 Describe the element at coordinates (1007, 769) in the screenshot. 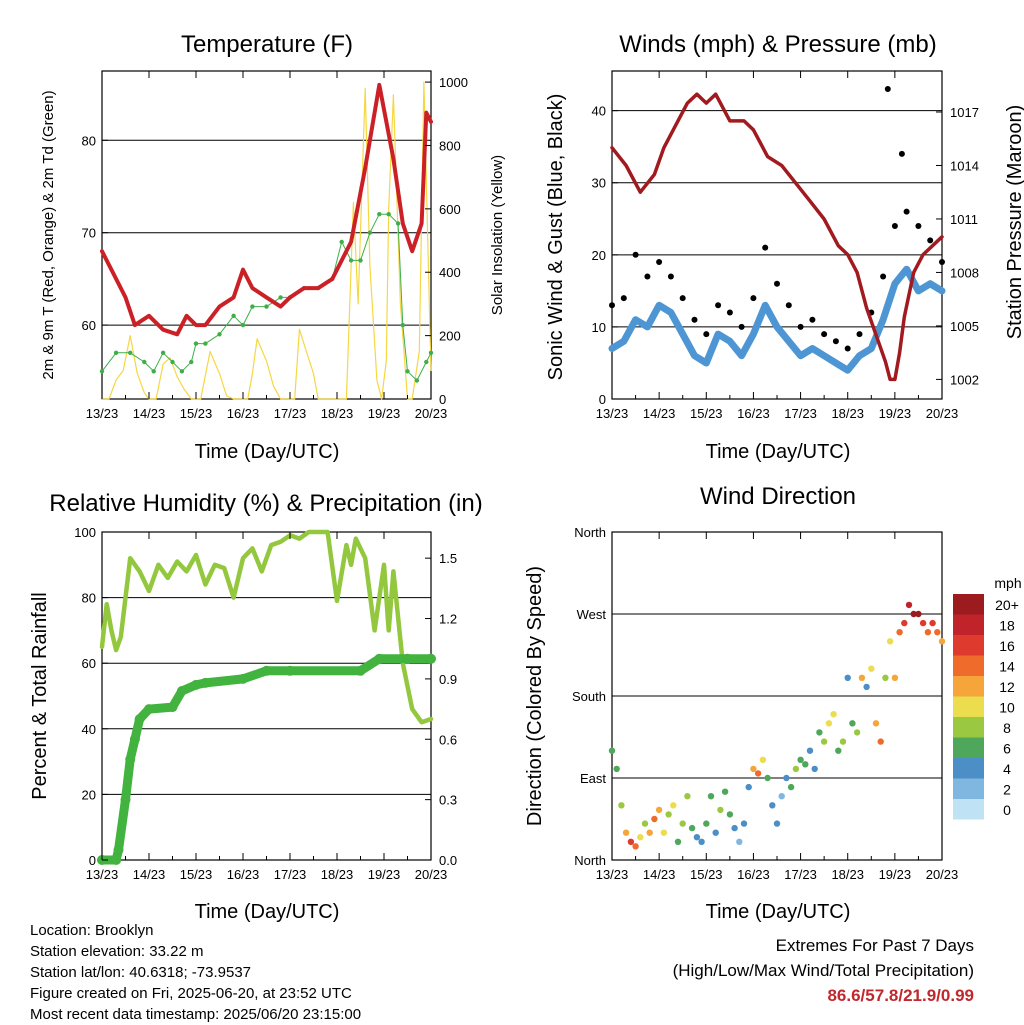

I see `legend-label: 4` at that location.